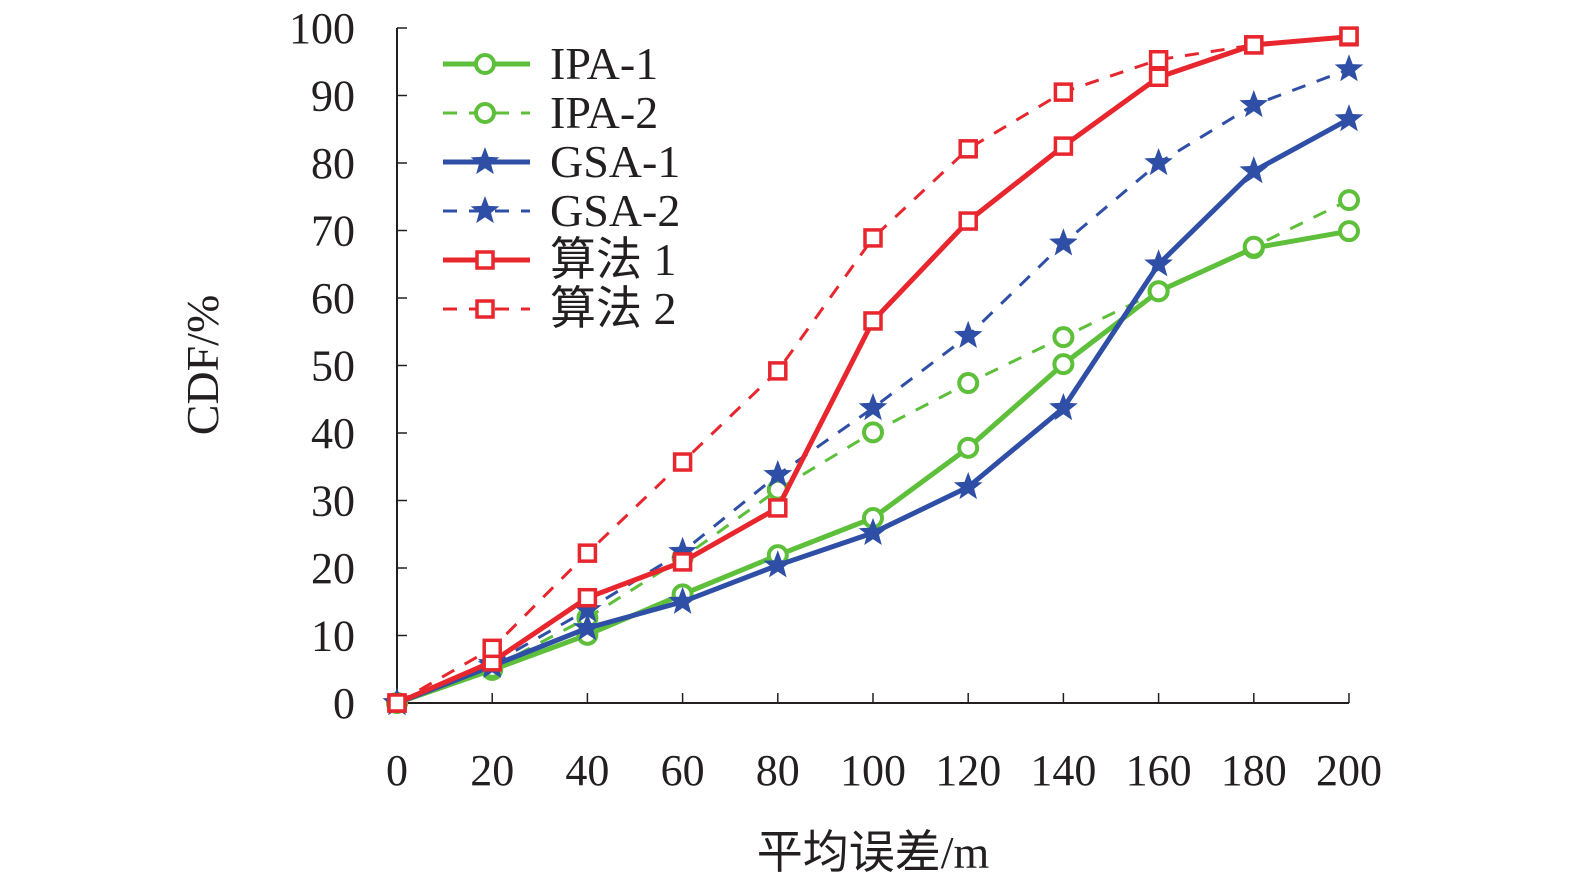 The image size is (1575, 895). What do you see at coordinates (333, 163) in the screenshot?
I see `y-tick-label: 80` at bounding box center [333, 163].